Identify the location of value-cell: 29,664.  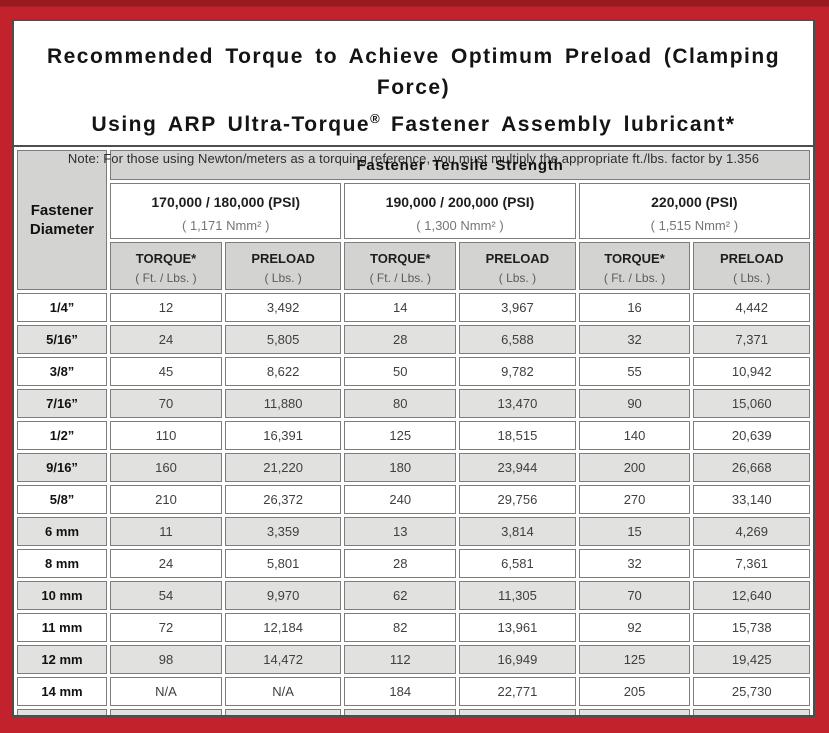
(517, 712).